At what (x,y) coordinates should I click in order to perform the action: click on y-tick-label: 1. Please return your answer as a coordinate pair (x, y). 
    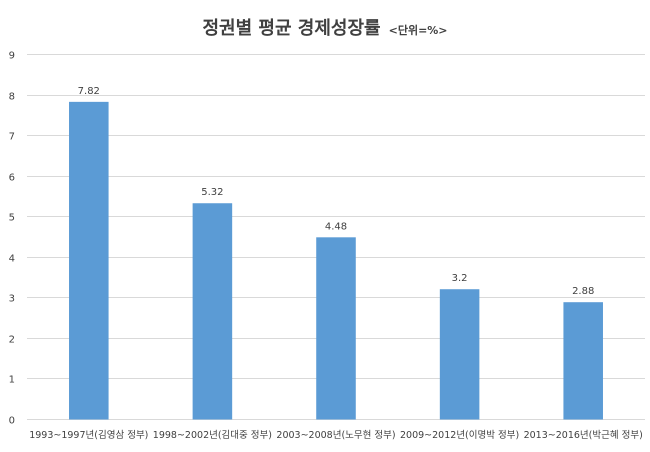
    Looking at the image, I should click on (12, 380).